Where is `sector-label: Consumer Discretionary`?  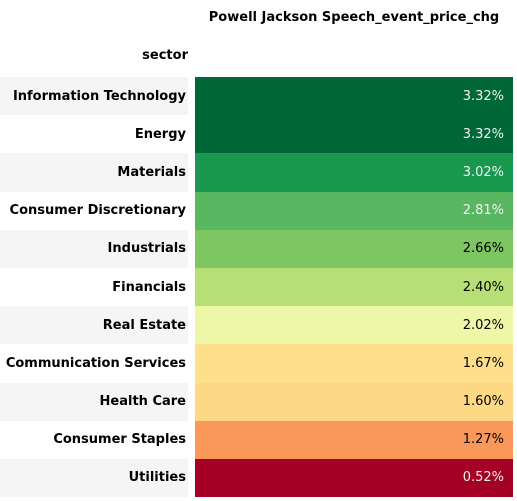 sector-label: Consumer Discretionary is located at coordinates (94, 210).